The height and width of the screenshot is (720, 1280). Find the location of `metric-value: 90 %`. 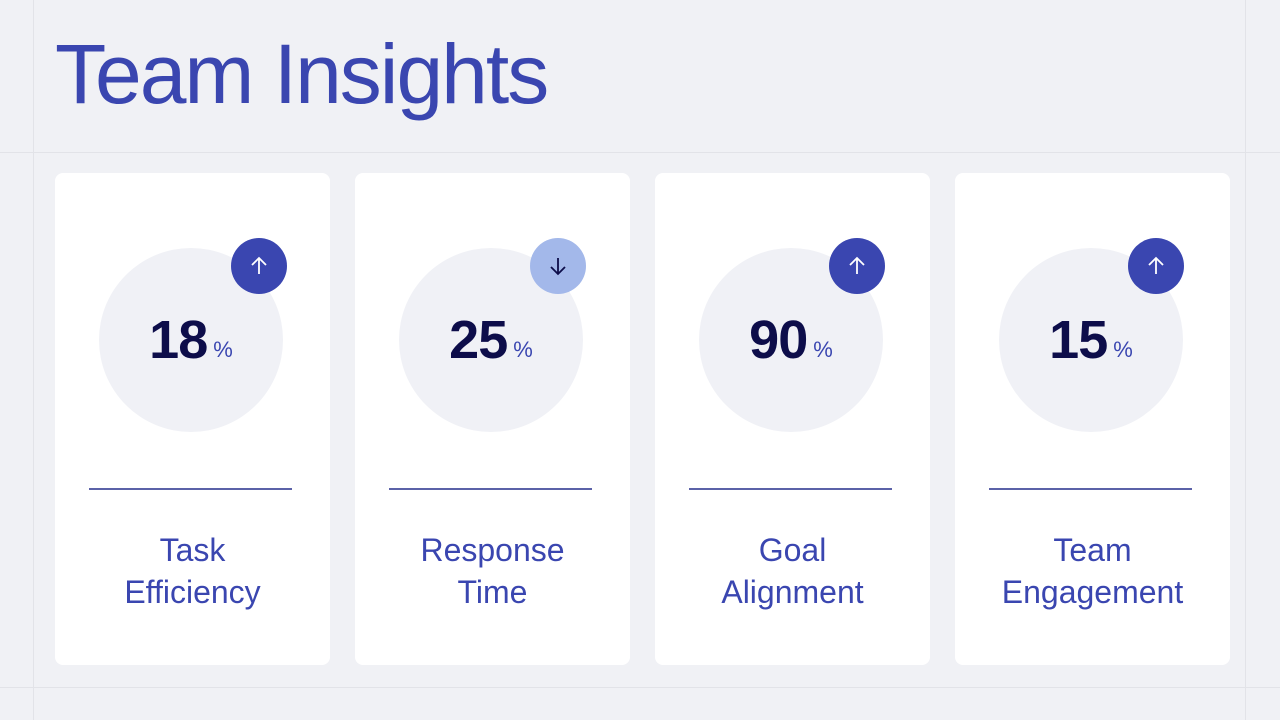

metric-value: 90 % is located at coordinates (791, 340).